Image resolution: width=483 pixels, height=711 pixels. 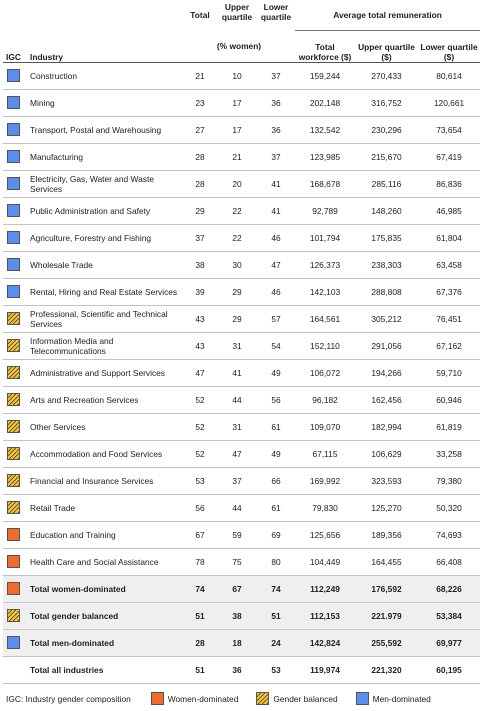 What do you see at coordinates (105, 211) in the screenshot?
I see `industry-name: Public Administration and Safety` at bounding box center [105, 211].